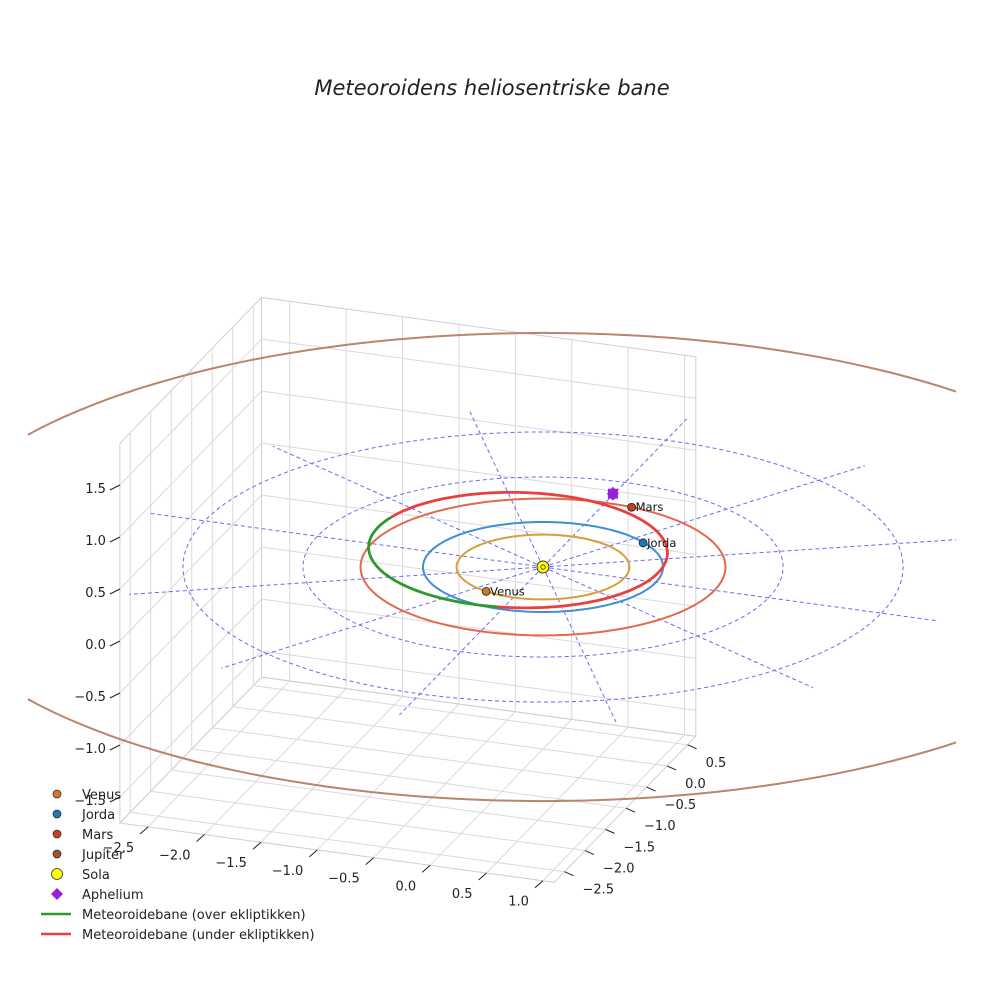  I want to click on legend-item: Meteoroidebane (over ekliptikken), so click(173, 915).